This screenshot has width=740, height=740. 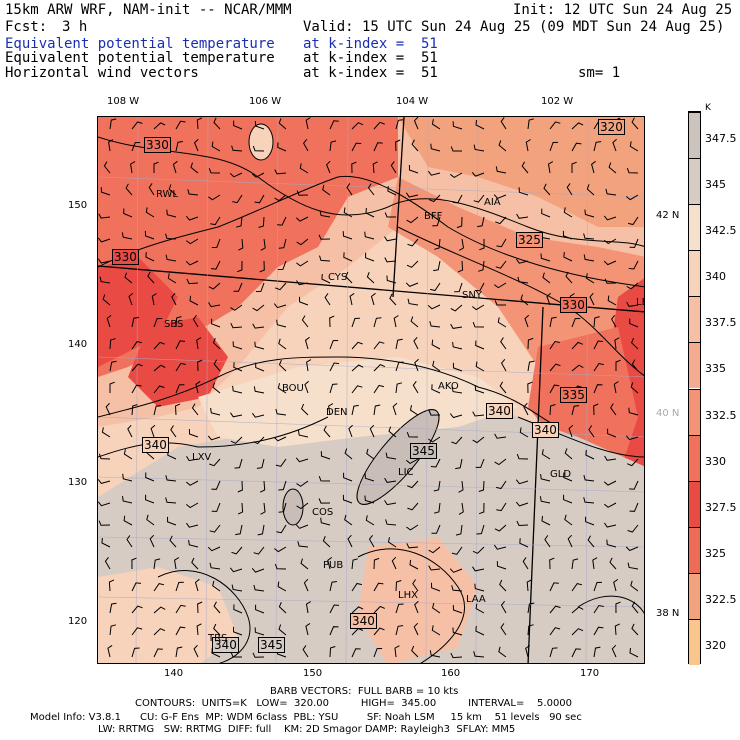 What do you see at coordinates (476, 599) in the screenshot?
I see `city-label: LAA` at bounding box center [476, 599].